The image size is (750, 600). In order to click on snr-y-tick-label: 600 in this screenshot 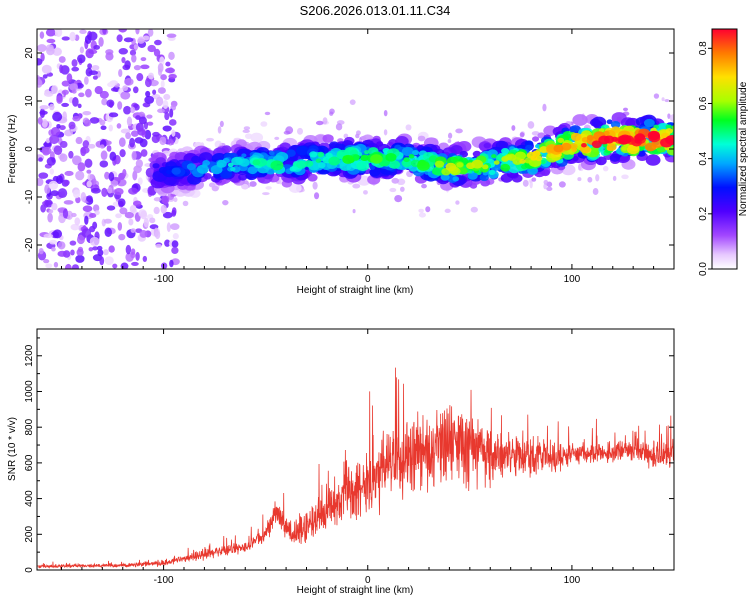, I will do `click(29, 462)`.